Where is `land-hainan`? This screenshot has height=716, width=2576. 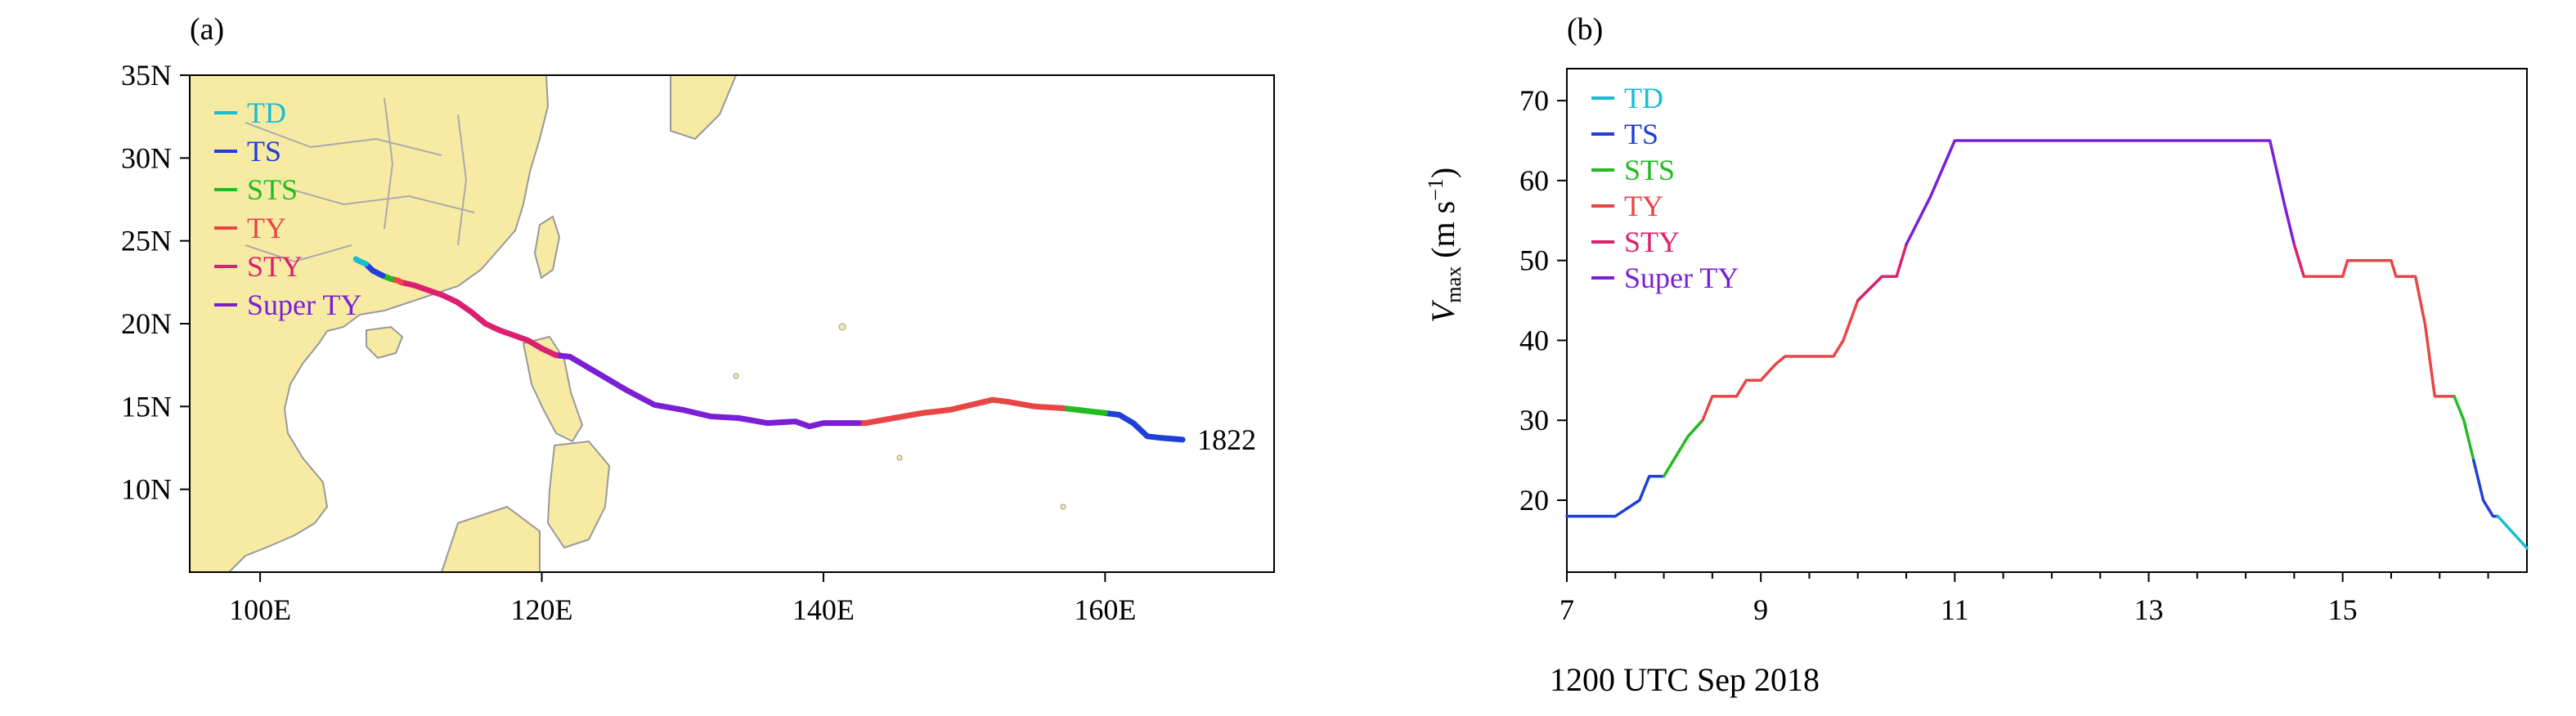 land-hainan is located at coordinates (385, 342).